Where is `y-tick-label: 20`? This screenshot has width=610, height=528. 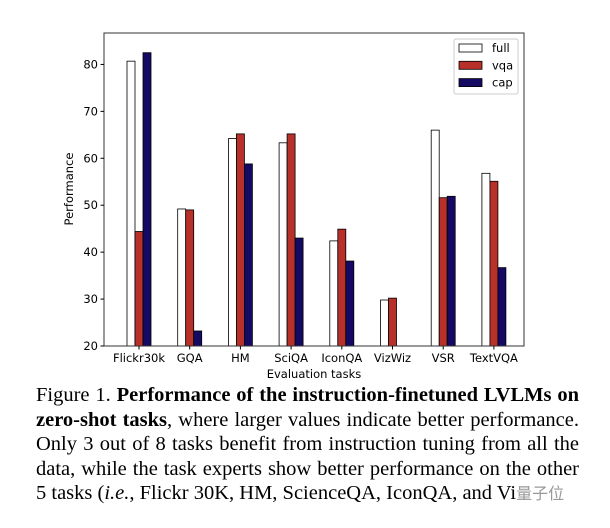
y-tick-label: 20 is located at coordinates (90, 346).